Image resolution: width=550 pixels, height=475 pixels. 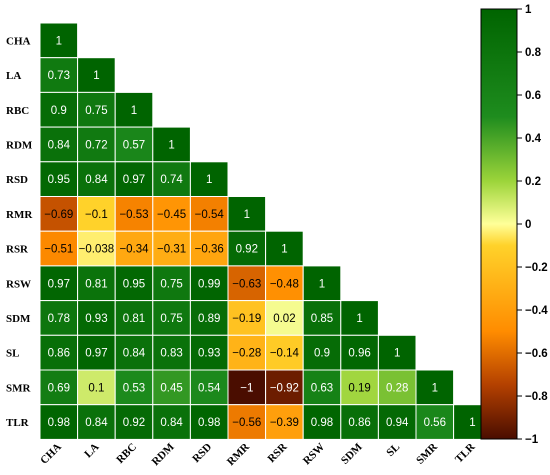 What do you see at coordinates (134, 250) in the screenshot?
I see `cell-value-RSR-RBC: −0.34` at bounding box center [134, 250].